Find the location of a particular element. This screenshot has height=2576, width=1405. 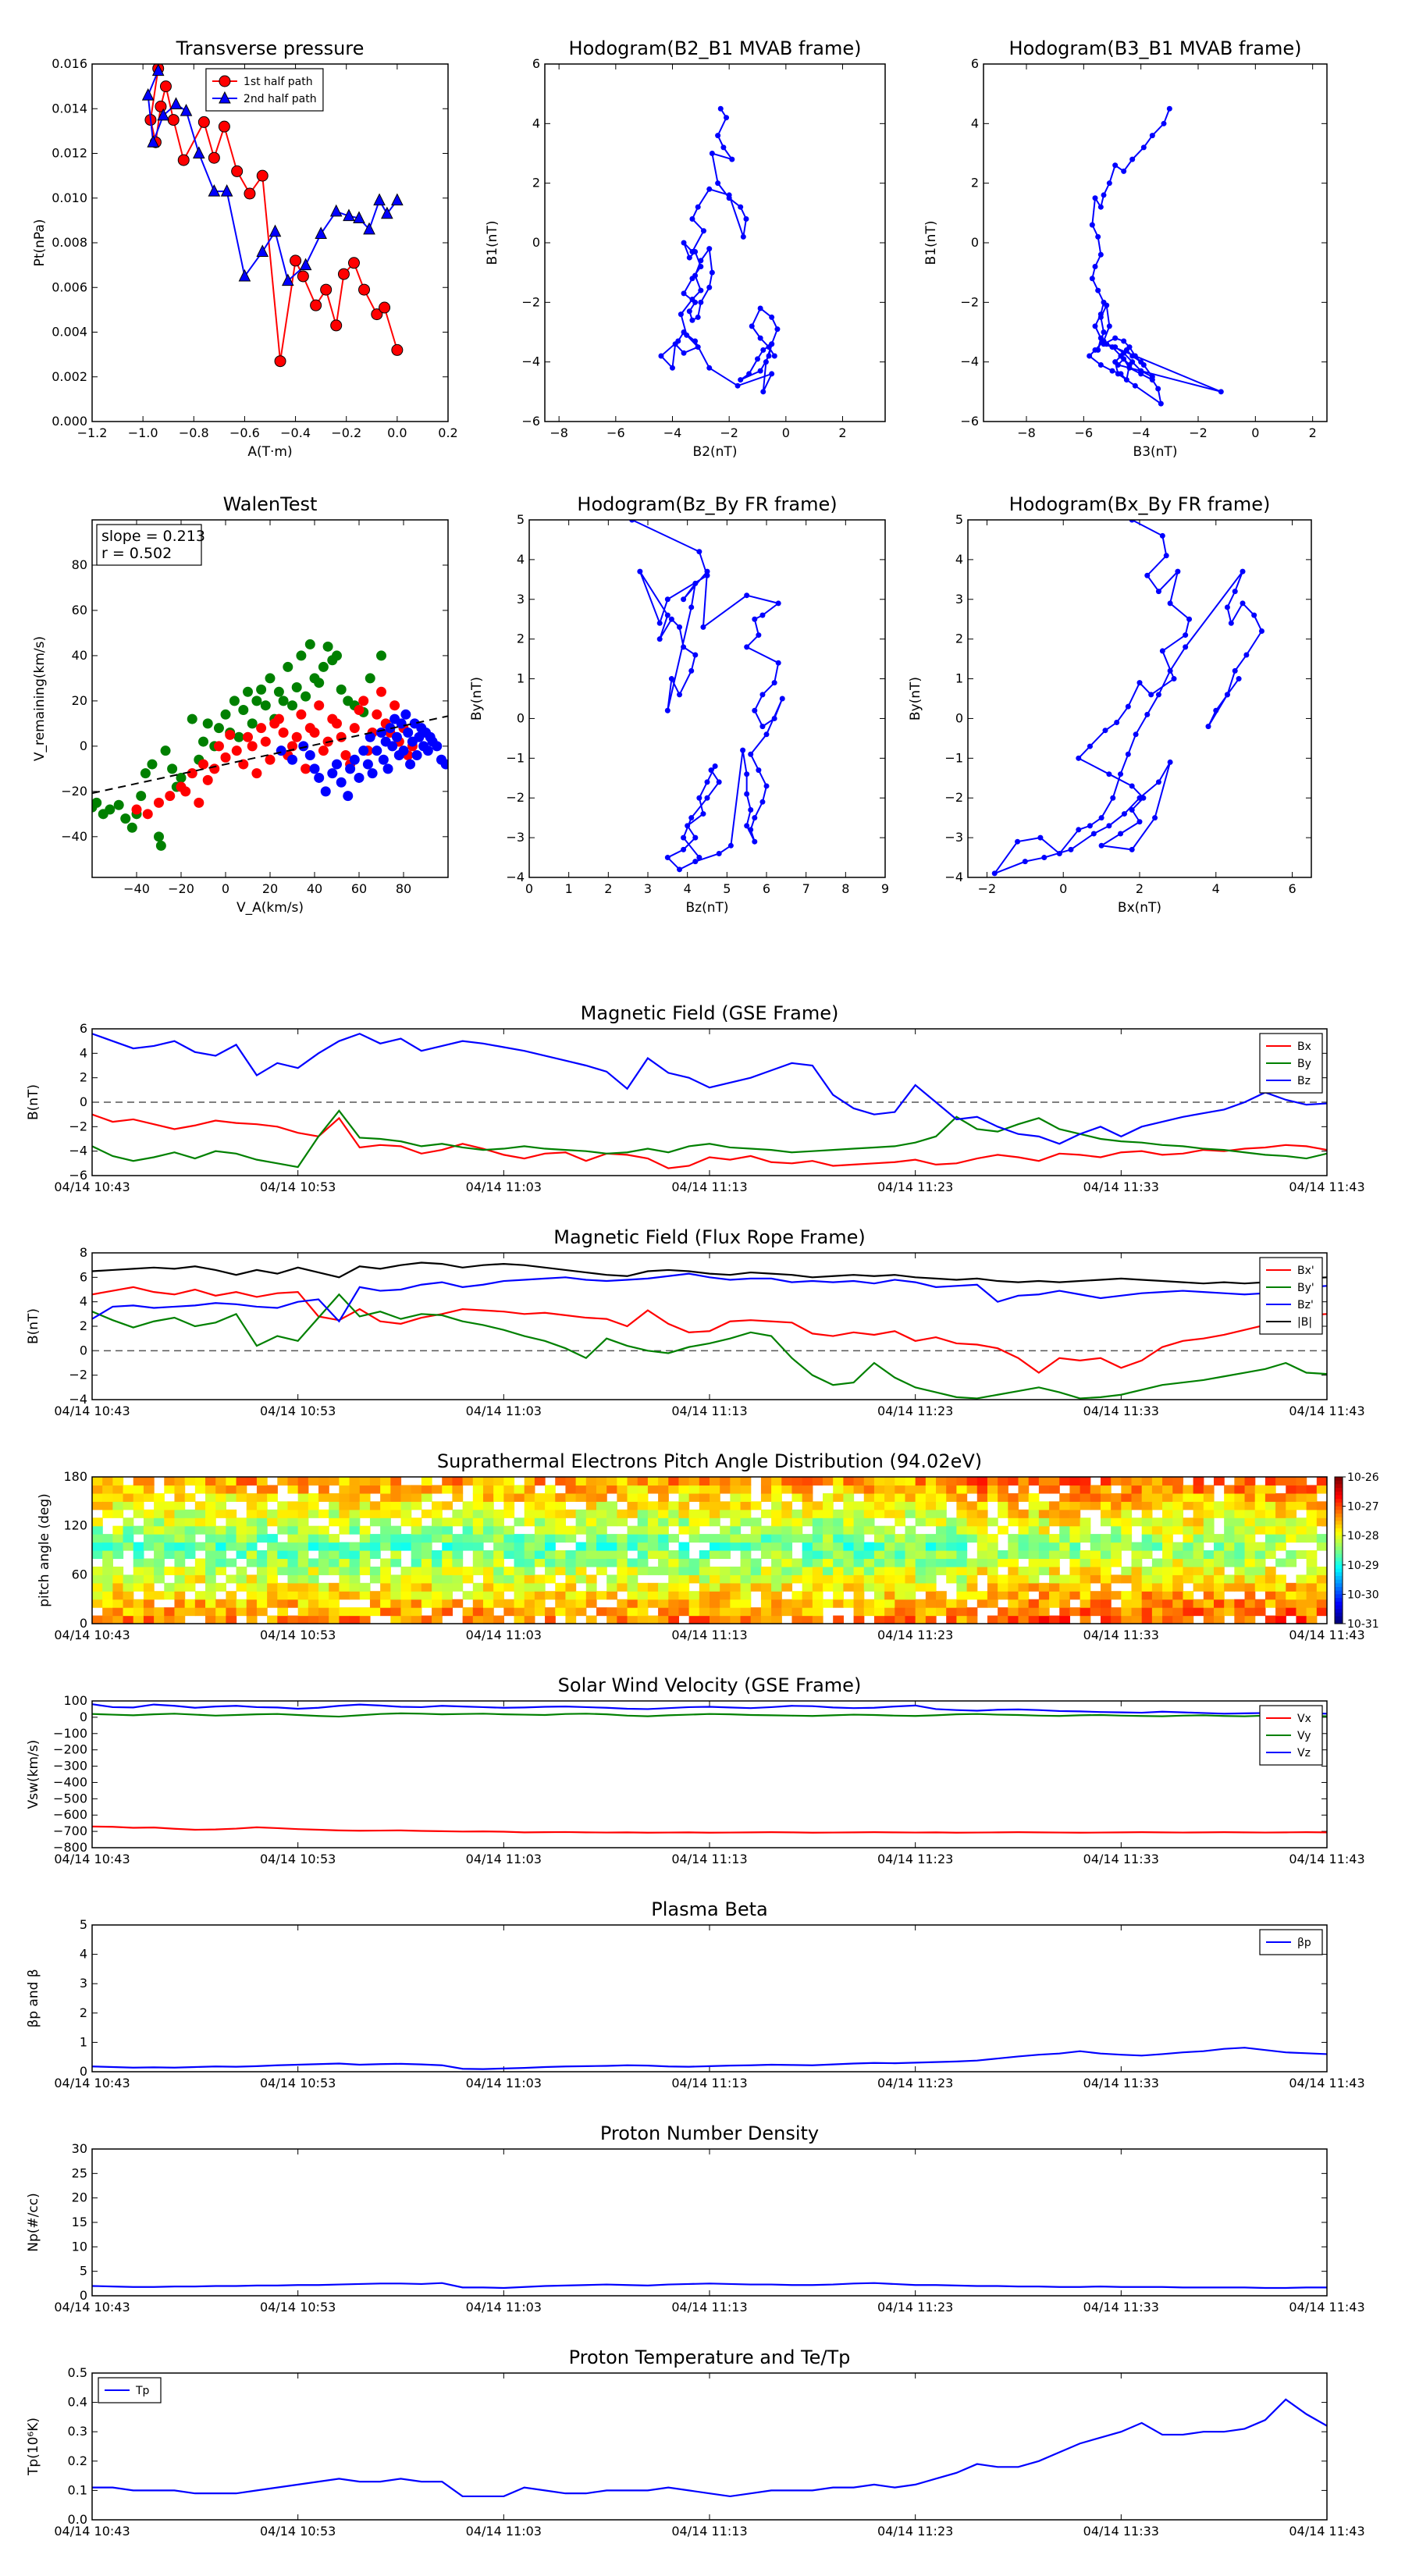

x-tick-label: 04/14 11:03 is located at coordinates (504, 2083).